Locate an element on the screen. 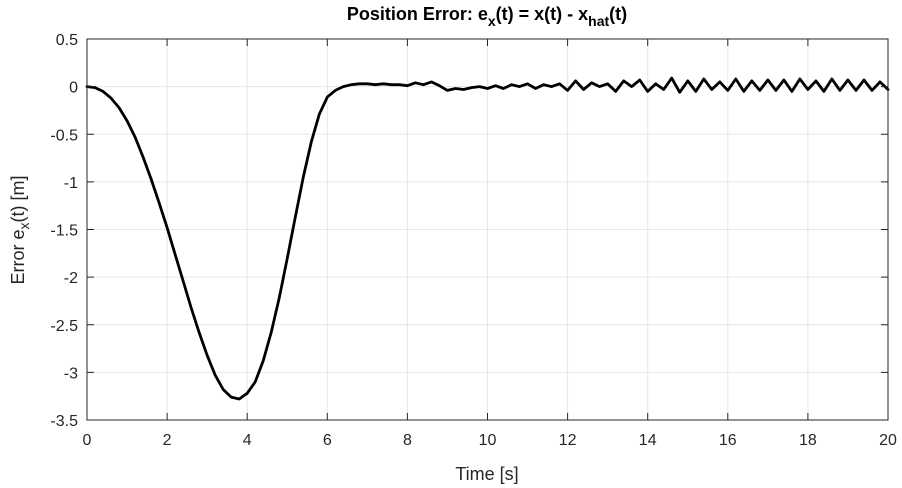  x-tick-label: 4 is located at coordinates (247, 440).